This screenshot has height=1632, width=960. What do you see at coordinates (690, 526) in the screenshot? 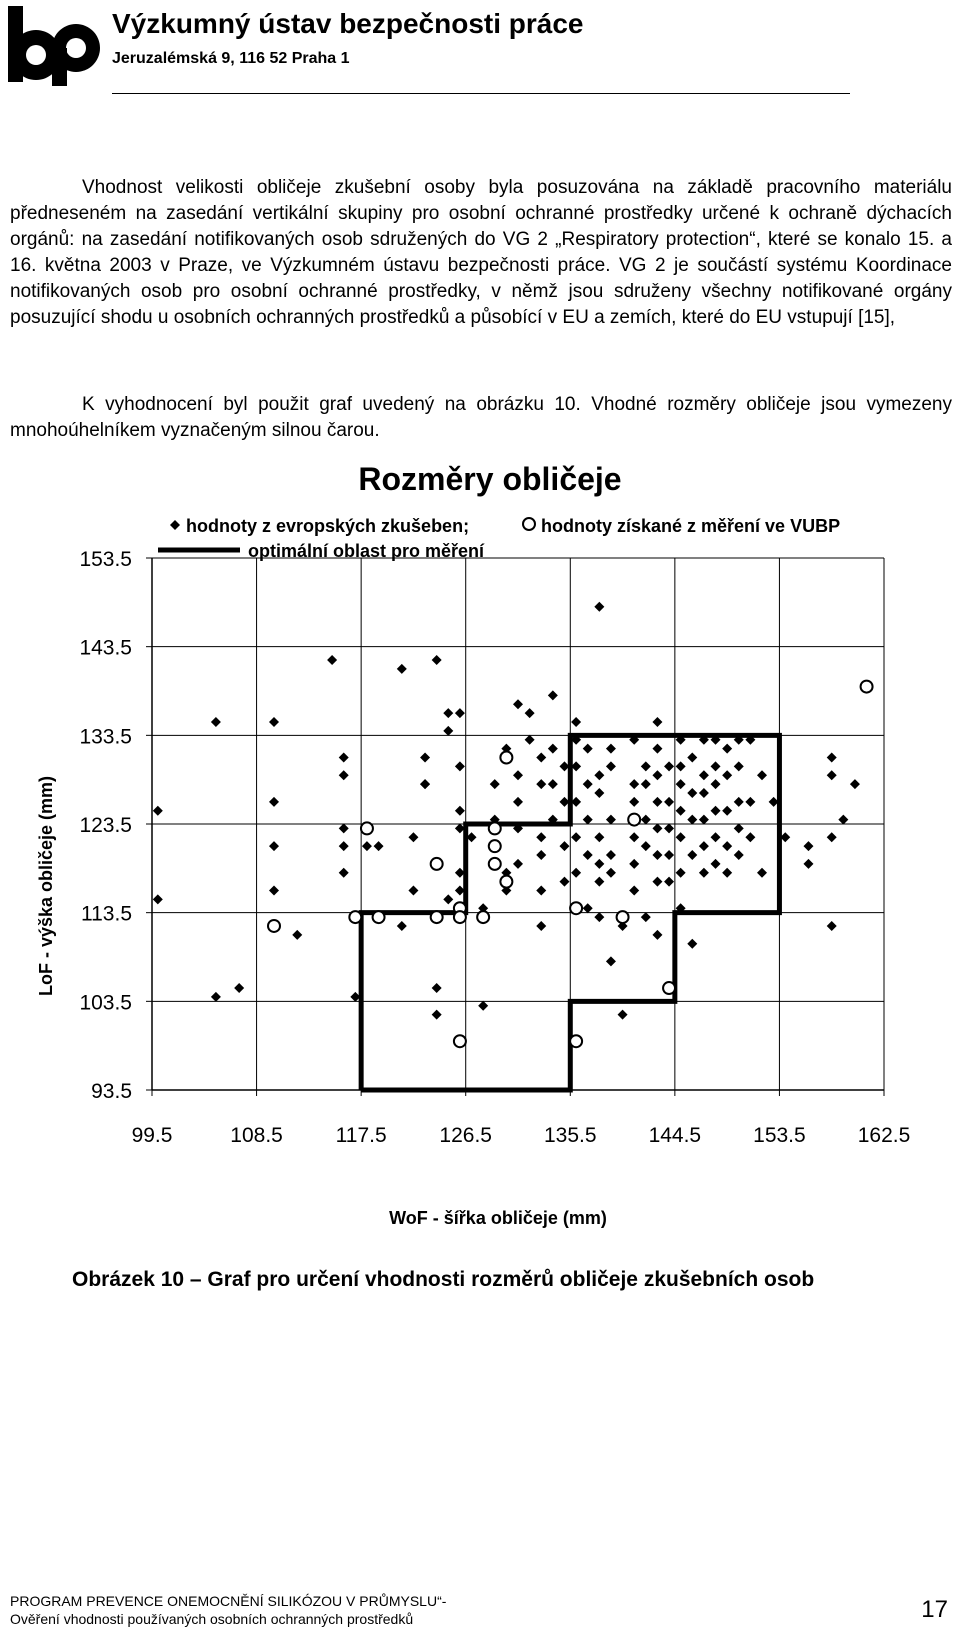
I see `legend-vubp-label: hodnoty získané z měření ve VUBP` at bounding box center [690, 526].